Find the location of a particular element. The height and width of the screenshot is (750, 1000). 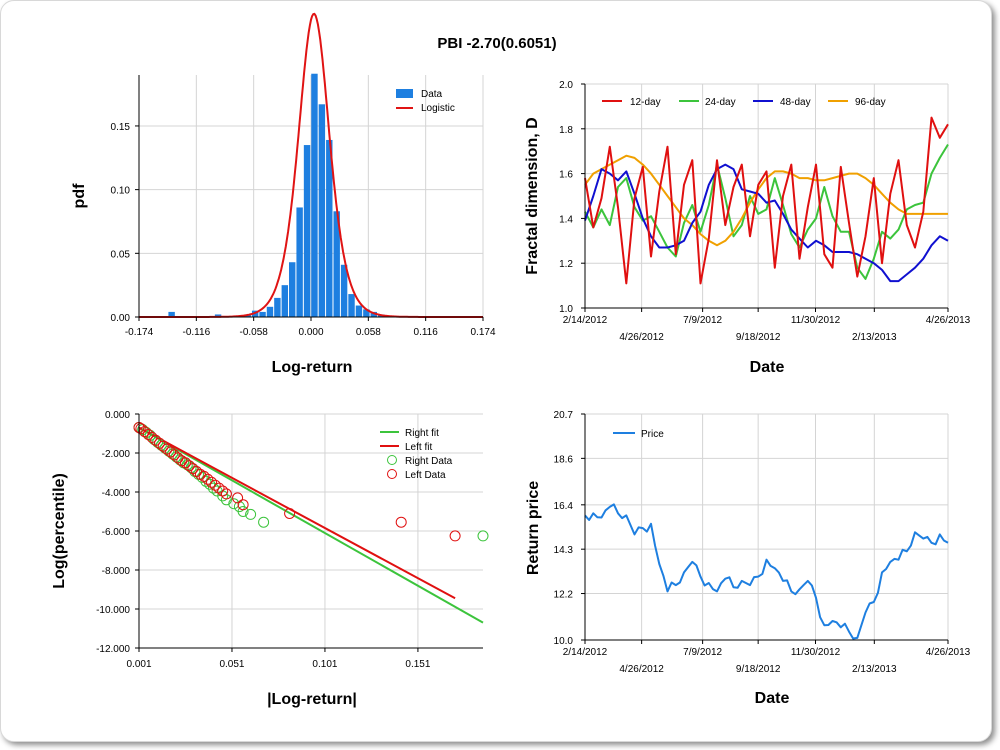

tail-y-tick-label: -10.000 is located at coordinates (113, 610).